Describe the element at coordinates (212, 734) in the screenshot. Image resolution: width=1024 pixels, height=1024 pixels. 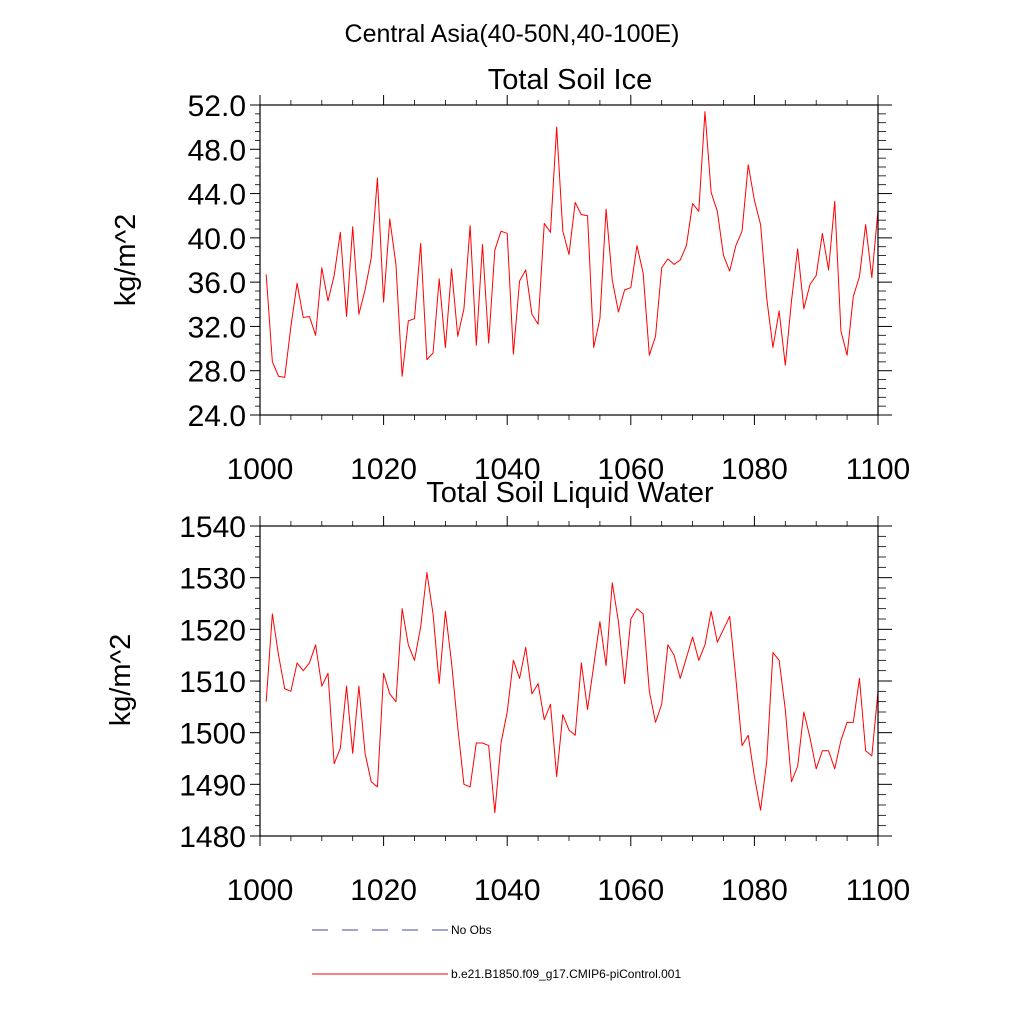
I see `y-tick-label: 1500` at that location.